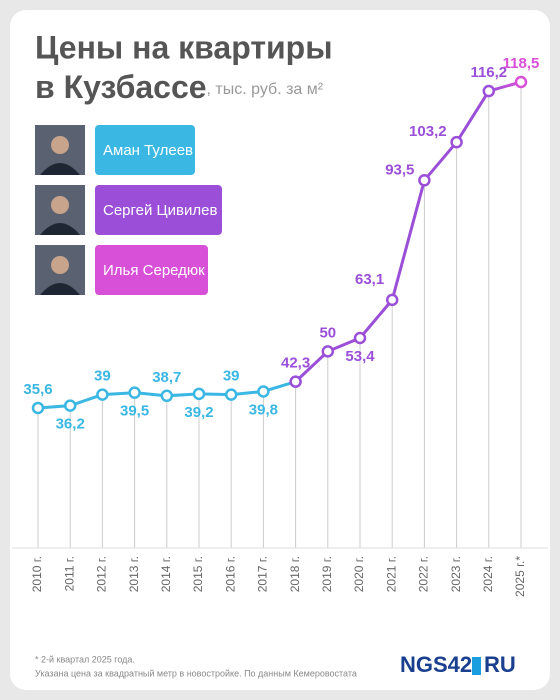  Describe the element at coordinates (488, 72) in the screenshot. I see `value-label: 116,2` at that location.